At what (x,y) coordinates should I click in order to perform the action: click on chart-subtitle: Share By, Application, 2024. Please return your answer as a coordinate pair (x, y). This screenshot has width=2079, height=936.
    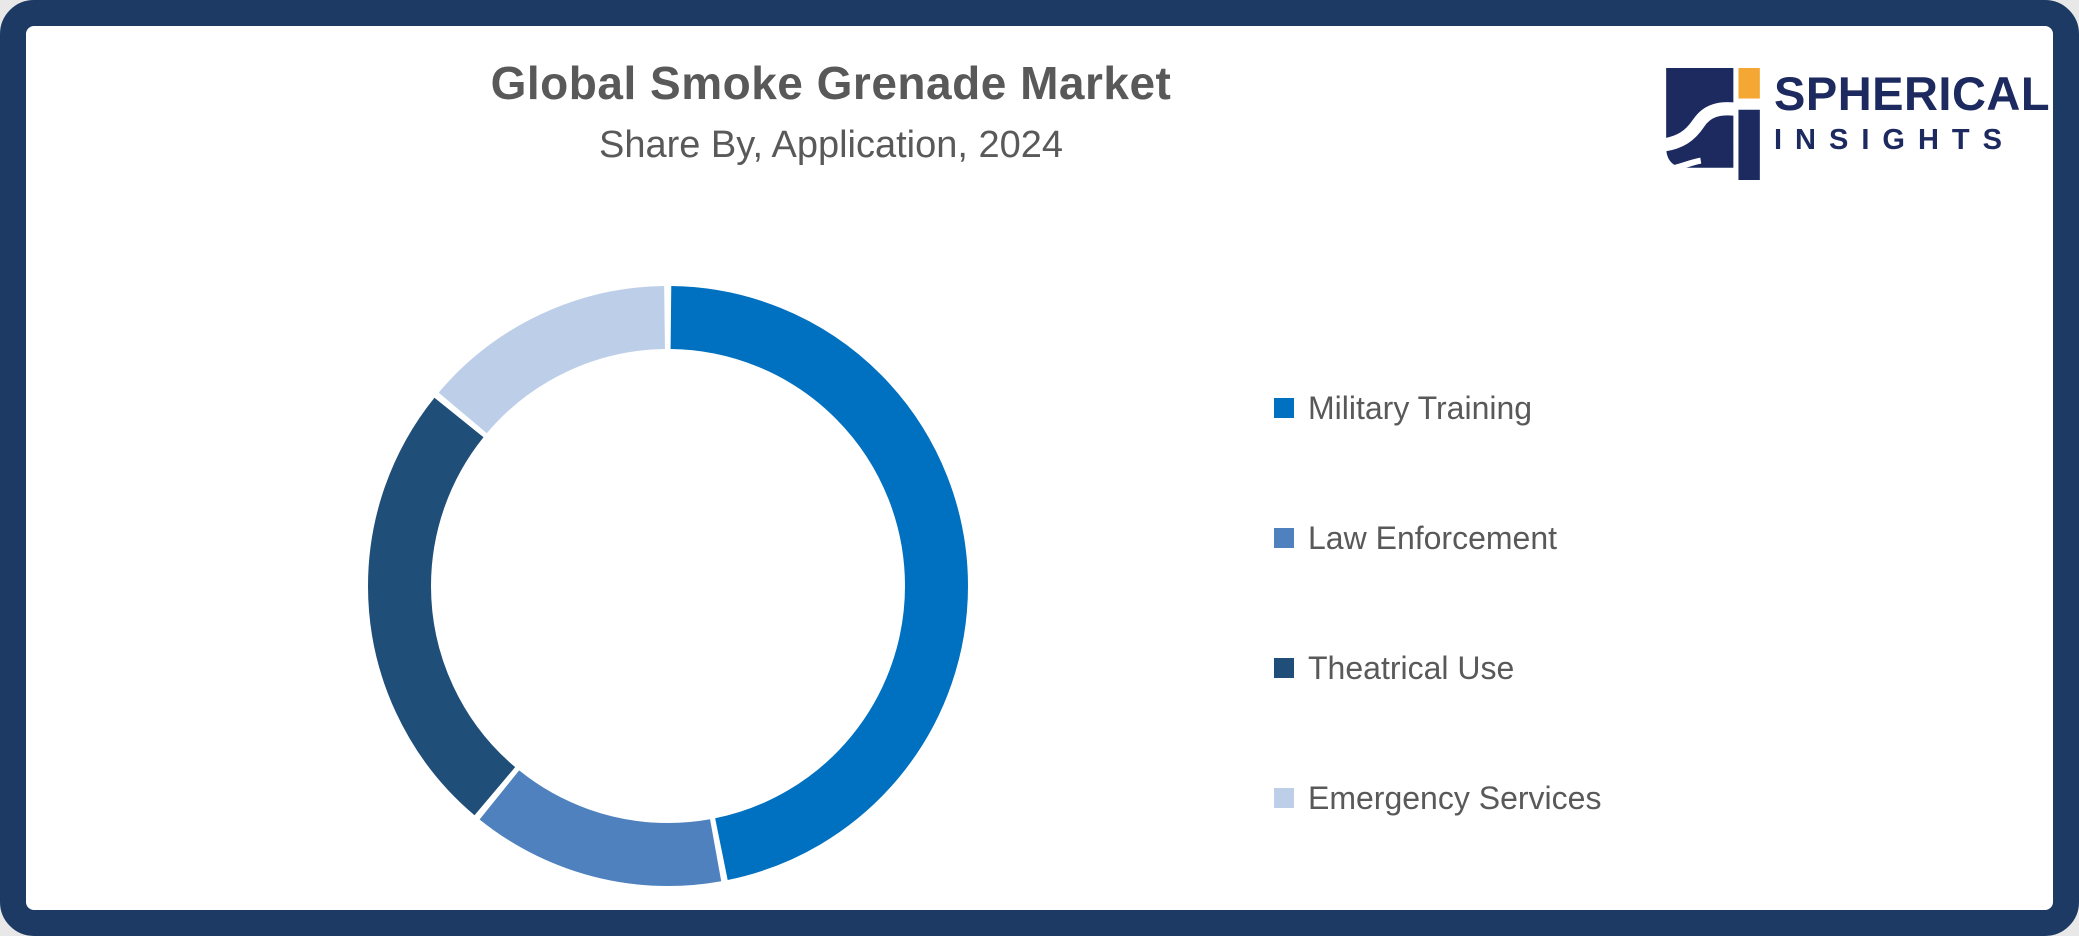
    Looking at the image, I should click on (831, 145).